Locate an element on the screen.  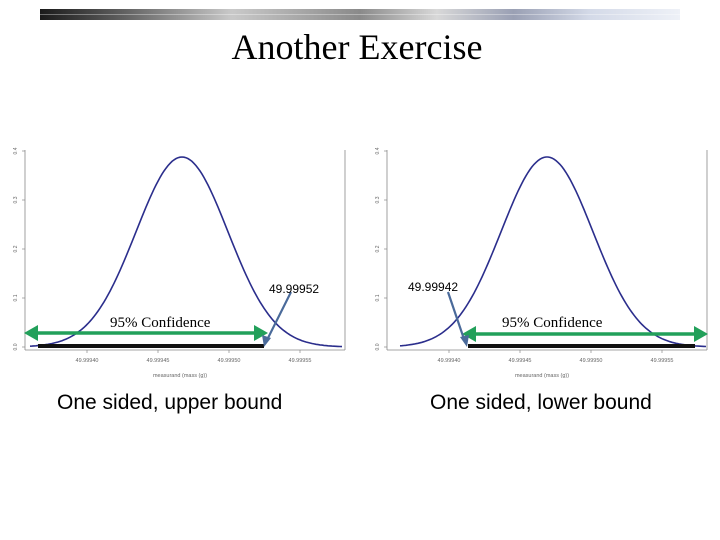
left-arrow-head-right is located at coordinates (261, 333).